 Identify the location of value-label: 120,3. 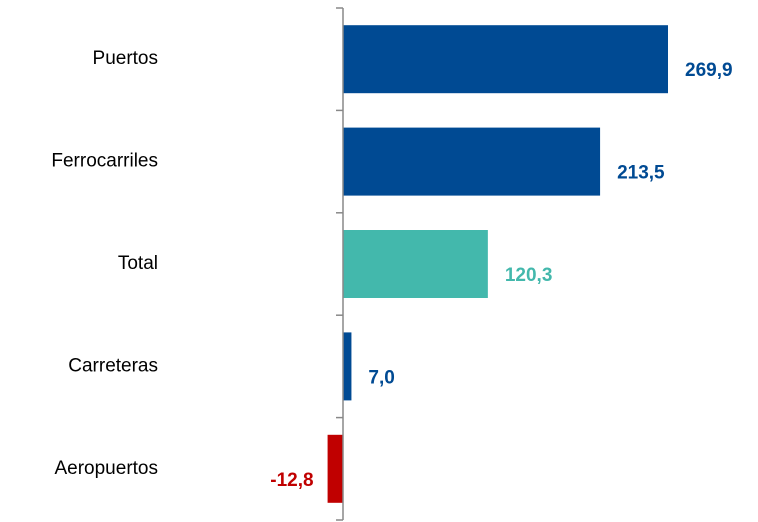
(529, 275).